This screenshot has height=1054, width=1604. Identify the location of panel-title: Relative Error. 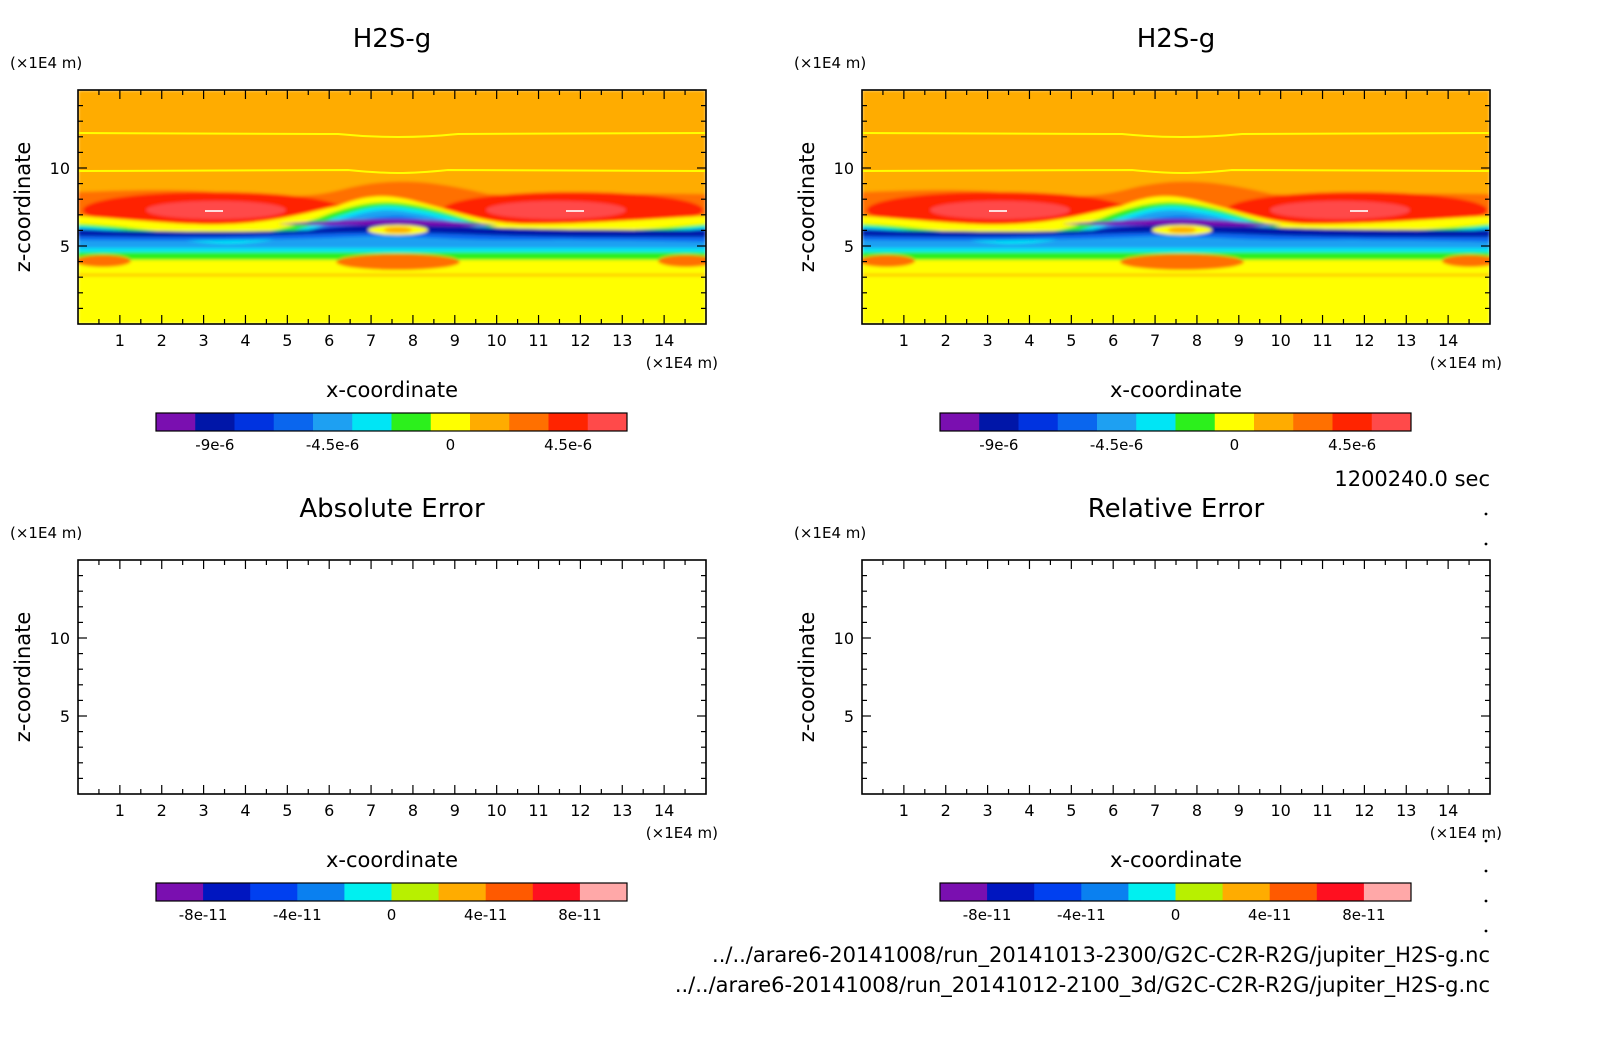
(1176, 509).